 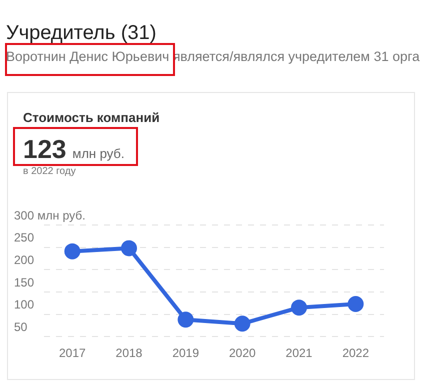 I want to click on x-tick-label: 2021, so click(x=299, y=353).